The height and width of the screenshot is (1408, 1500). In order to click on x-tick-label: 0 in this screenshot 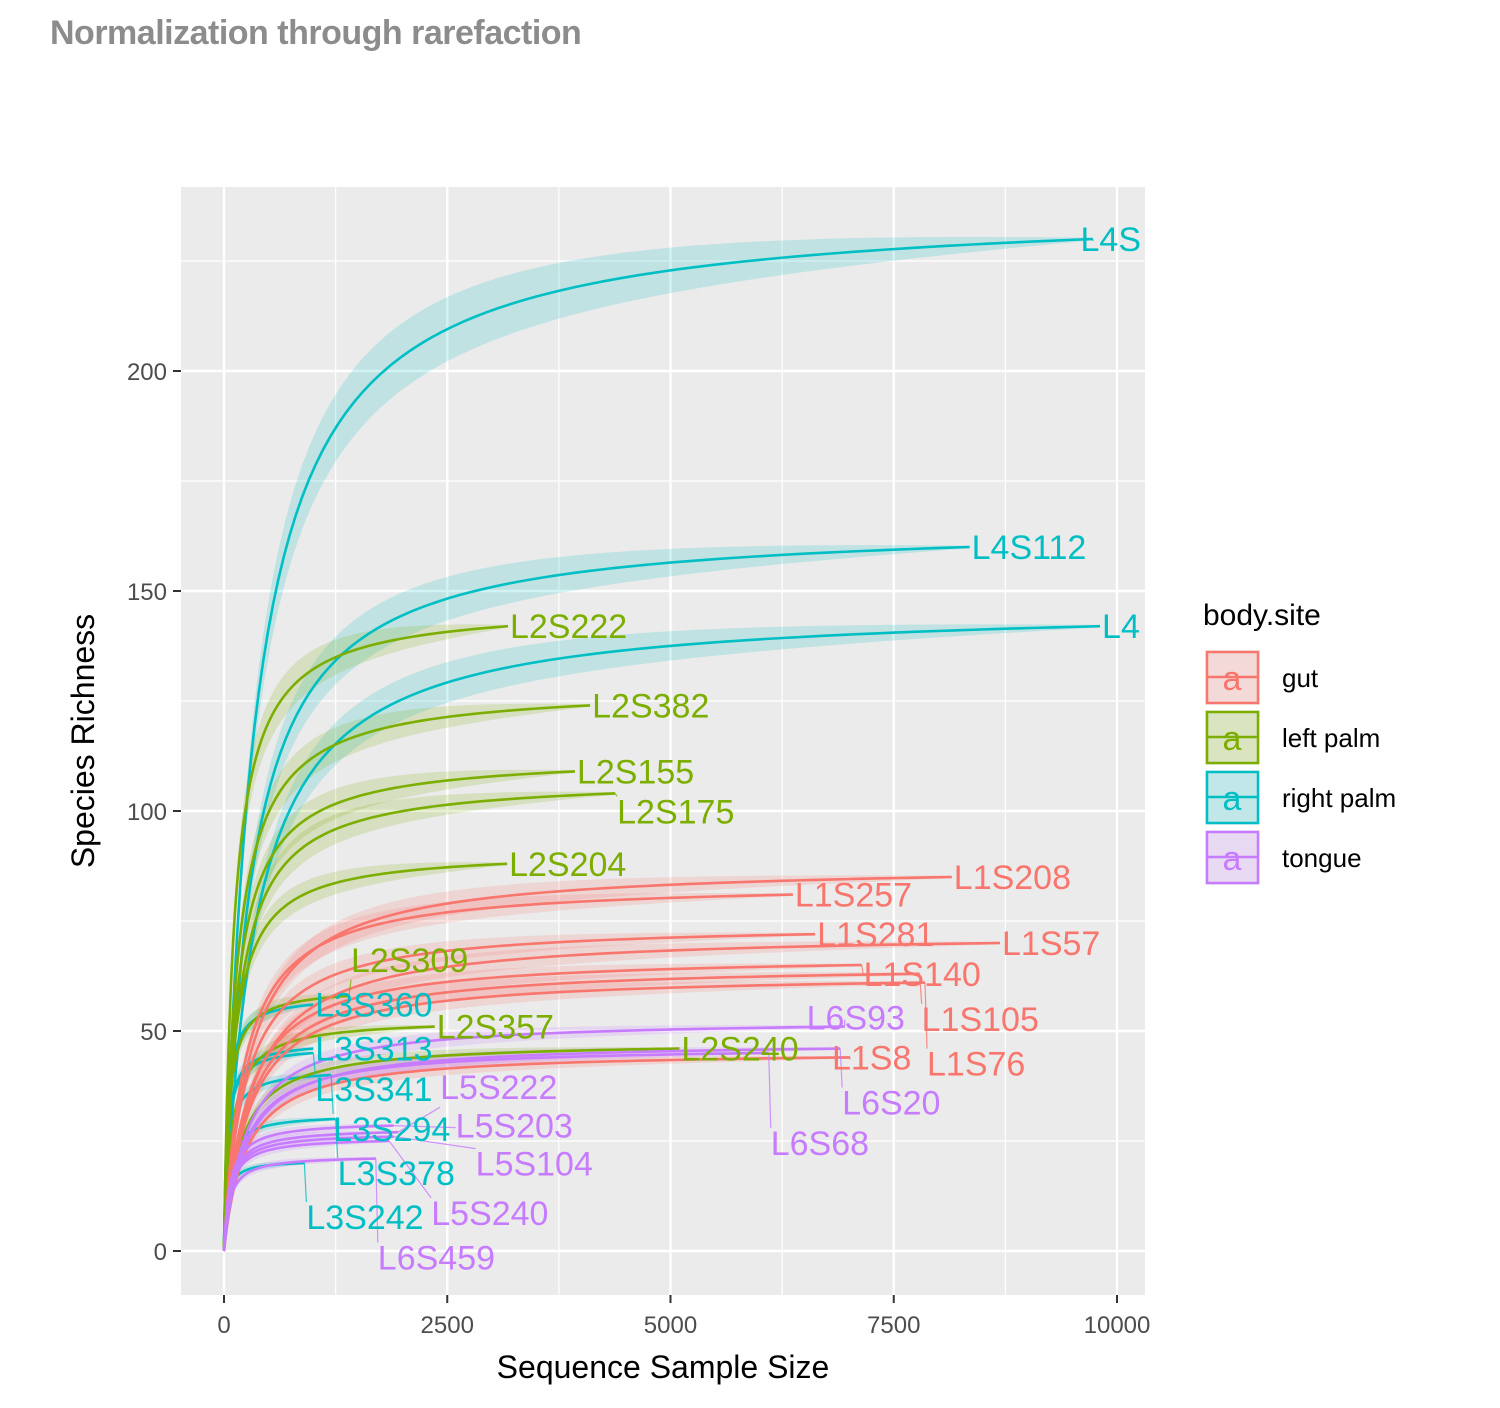, I will do `click(223, 1325)`.